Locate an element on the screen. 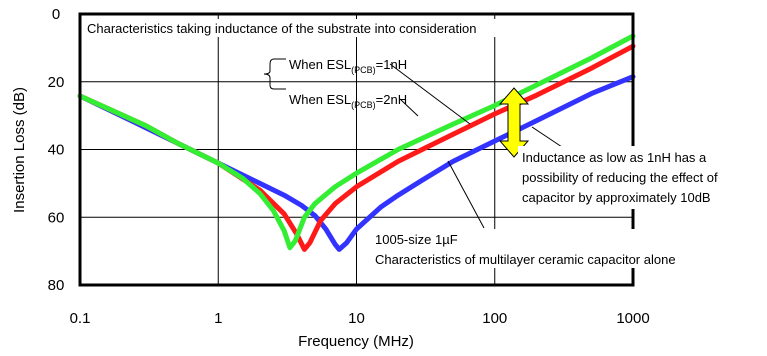 The image size is (767, 356). capacitor-note-background is located at coordinates (563, 248).